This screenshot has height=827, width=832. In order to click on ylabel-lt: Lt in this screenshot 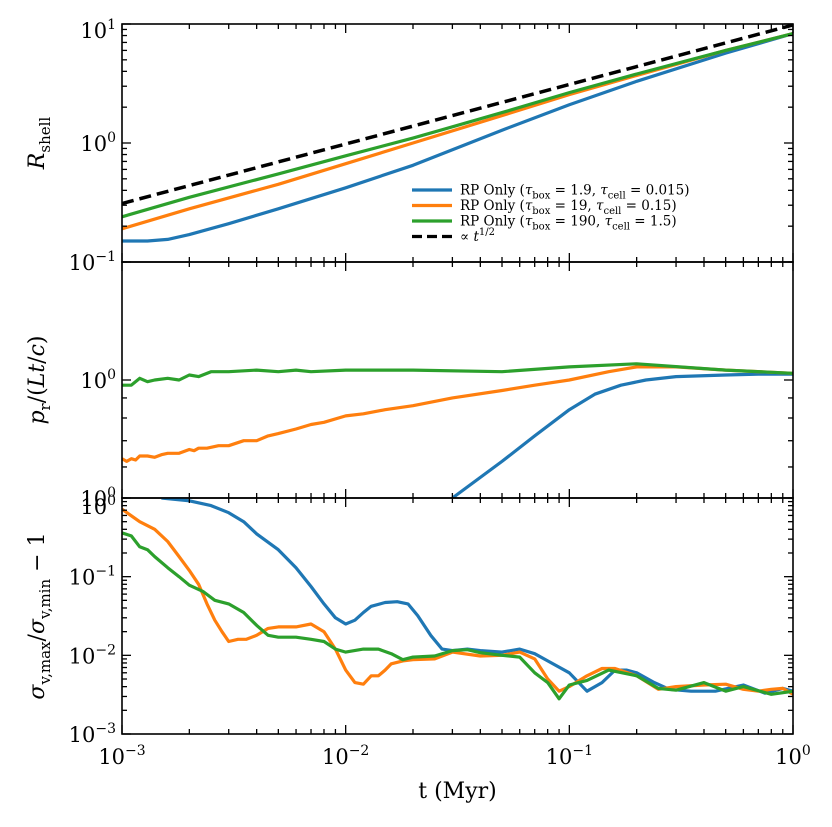, I will do `click(37, 376)`.